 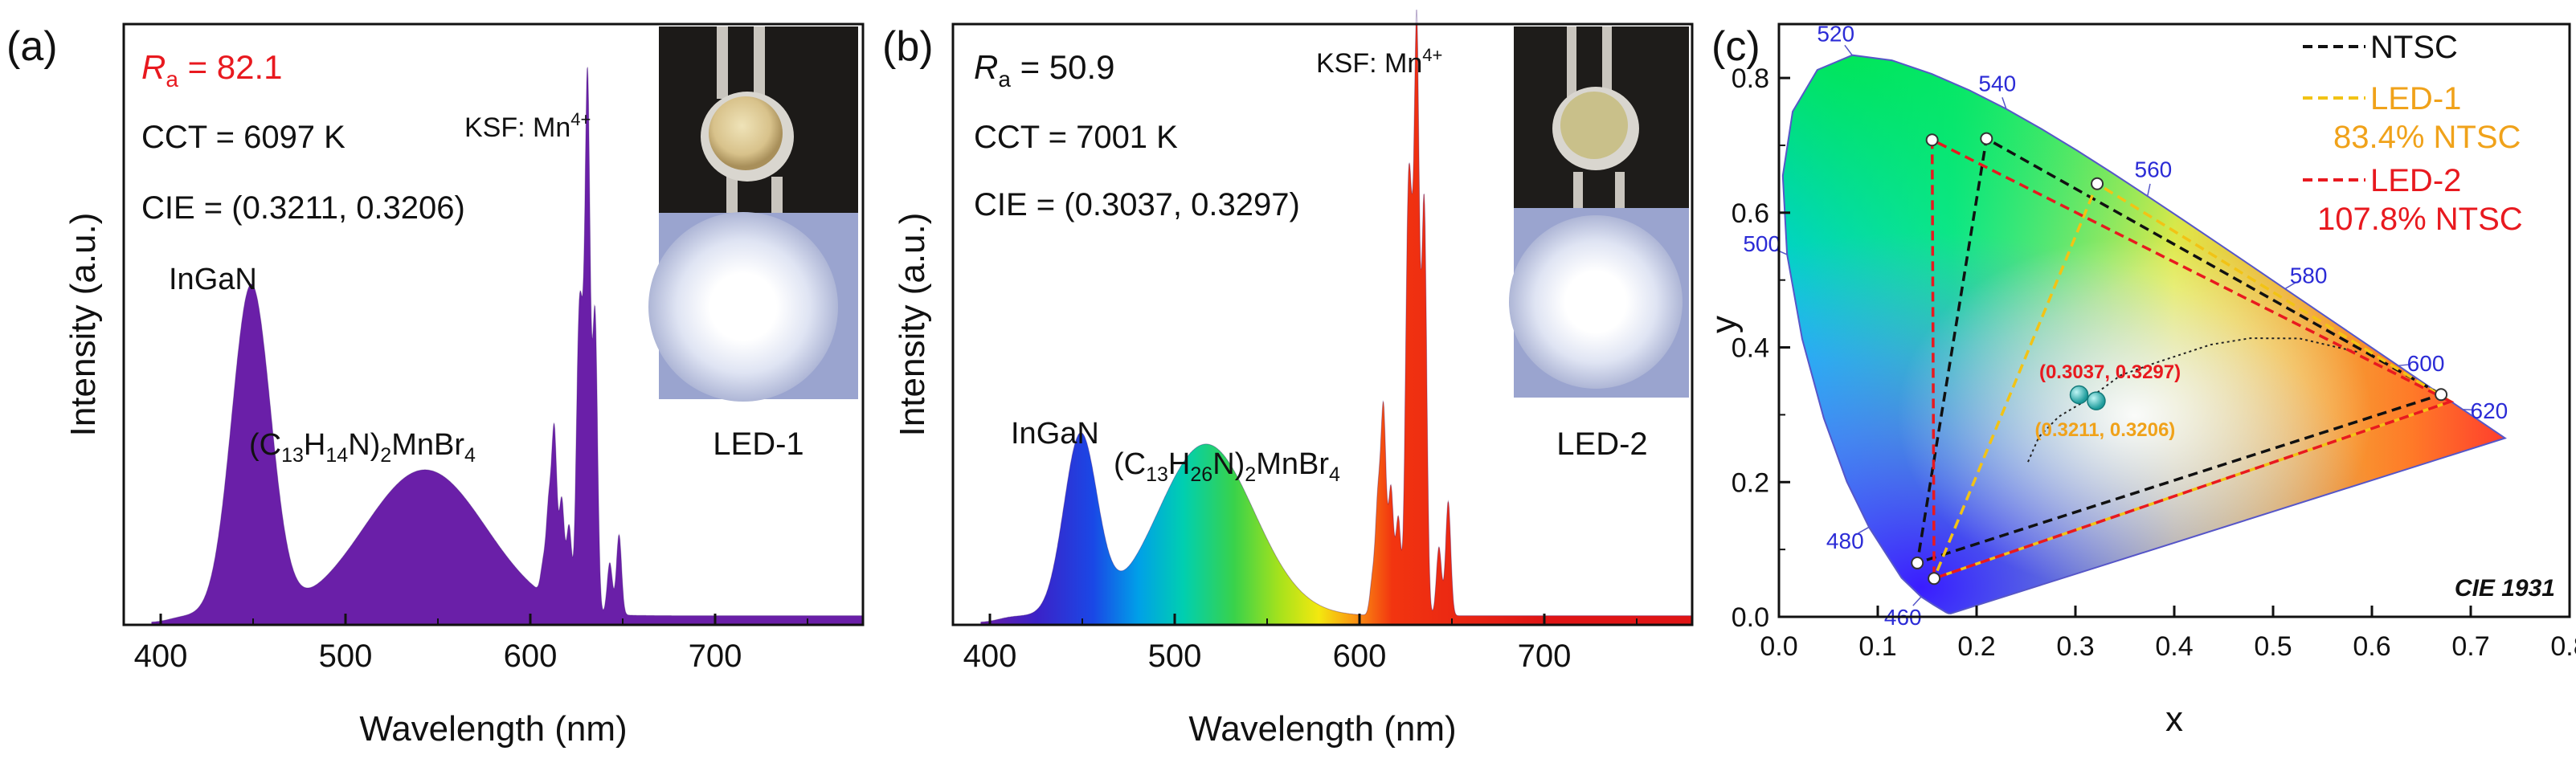 What do you see at coordinates (2174, 719) in the screenshot?
I see `x-axis-label: x` at bounding box center [2174, 719].